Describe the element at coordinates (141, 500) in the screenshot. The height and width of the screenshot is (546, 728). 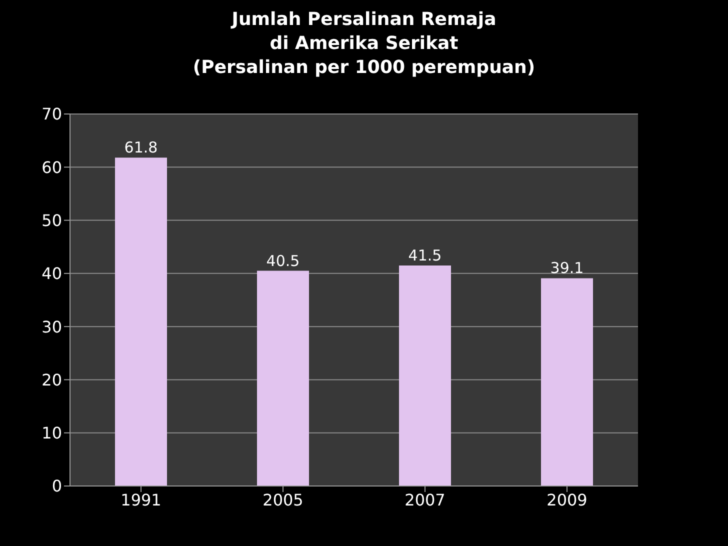
I see `x-tick-label: 1991` at that location.